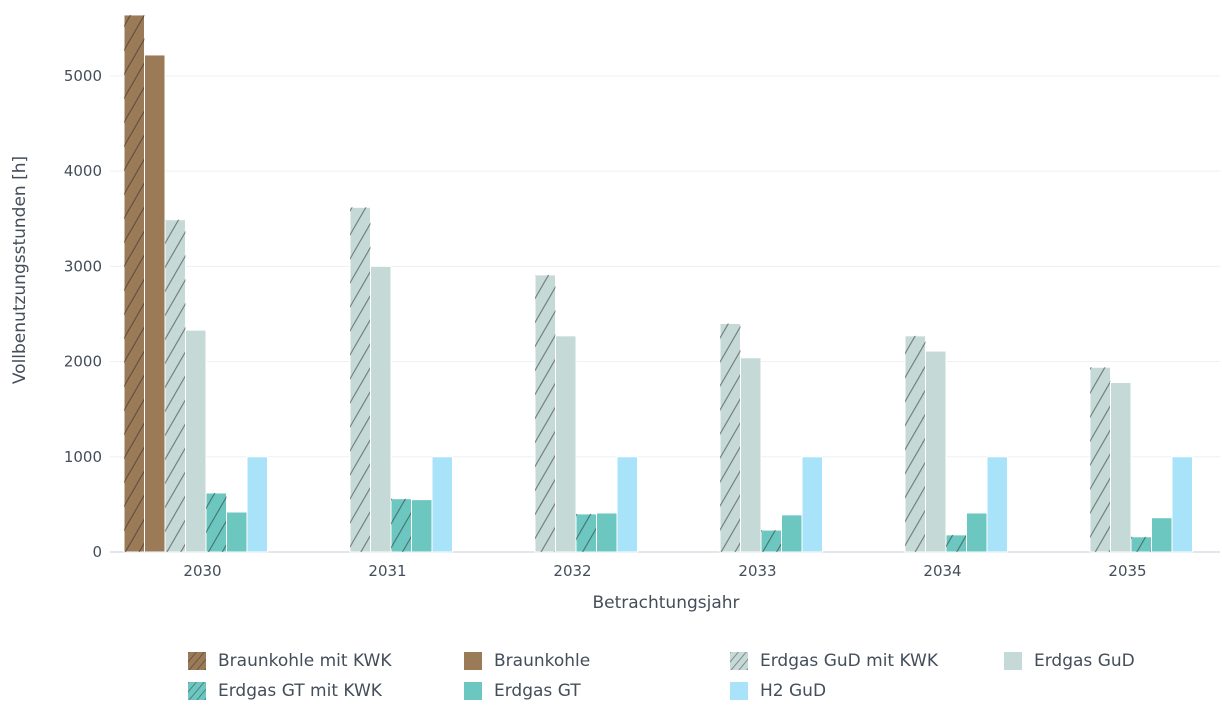 The width and height of the screenshot is (1222, 706). I want to click on legend-item-braunkohle-kwk: Braunkohle mit KWK, so click(289, 661).